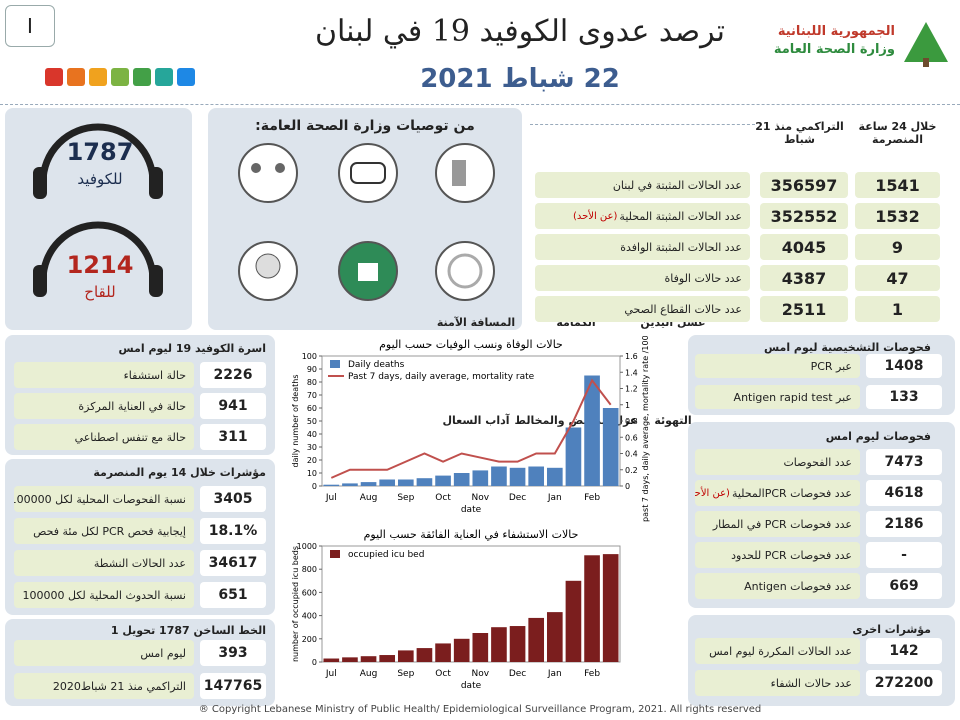 Image resolution: width=960 pixels, height=720 pixels. I want to click on row-label-text: نسبة الفحوصات المحلية لكل 100000, so click(100, 499).